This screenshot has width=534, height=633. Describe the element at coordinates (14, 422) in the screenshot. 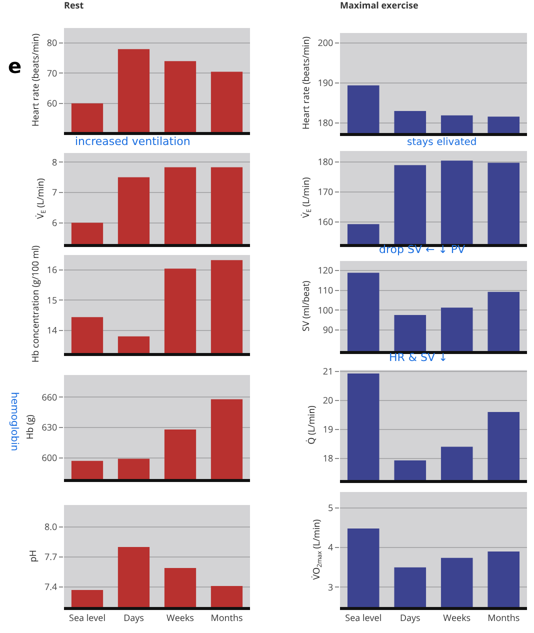

I see `text: hemoglobin` at that location.